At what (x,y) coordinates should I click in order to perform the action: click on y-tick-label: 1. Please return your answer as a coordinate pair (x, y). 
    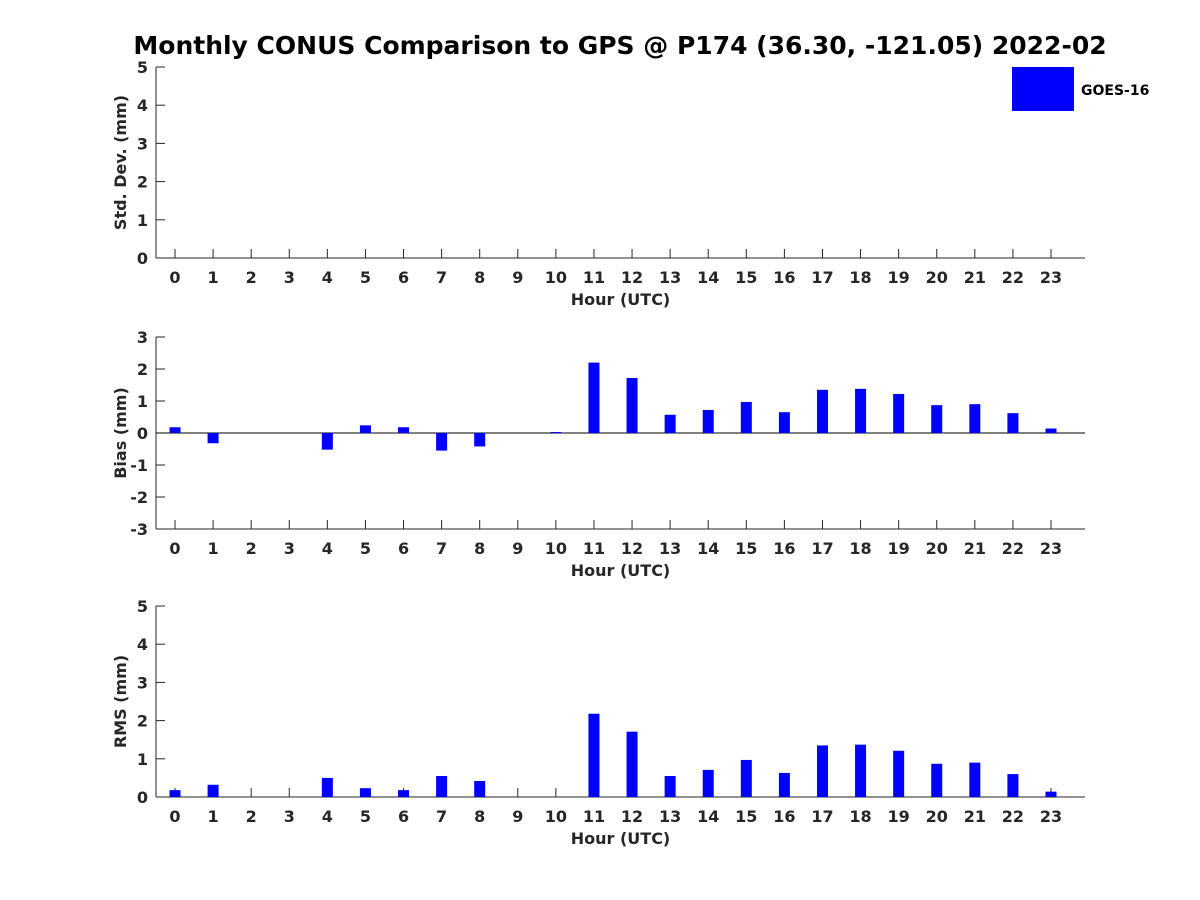
    Looking at the image, I should click on (142, 759).